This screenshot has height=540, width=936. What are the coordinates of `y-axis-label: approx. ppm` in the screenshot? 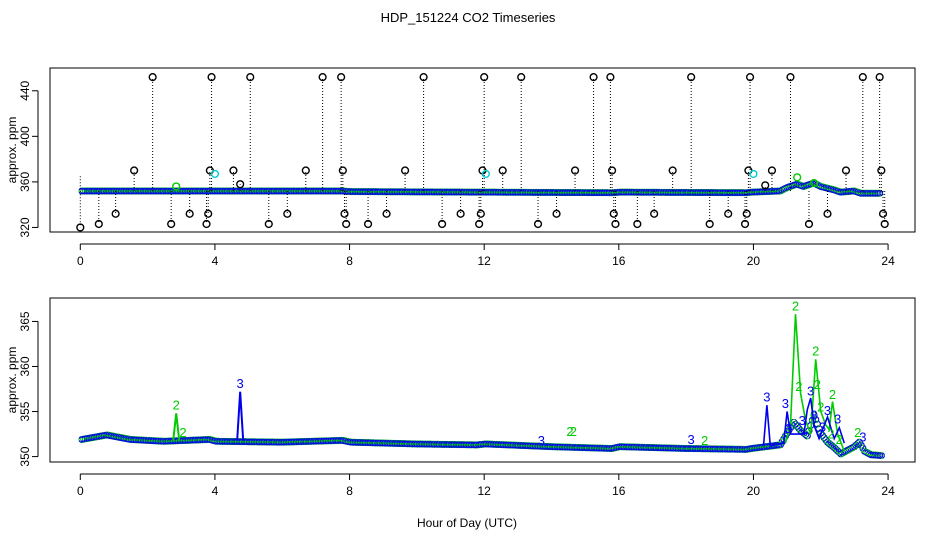 It's located at (12, 380).